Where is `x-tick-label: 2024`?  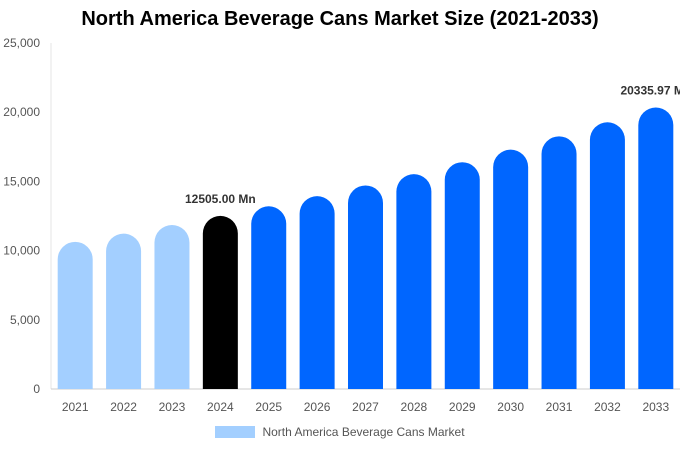 x-tick-label: 2024 is located at coordinates (220, 407).